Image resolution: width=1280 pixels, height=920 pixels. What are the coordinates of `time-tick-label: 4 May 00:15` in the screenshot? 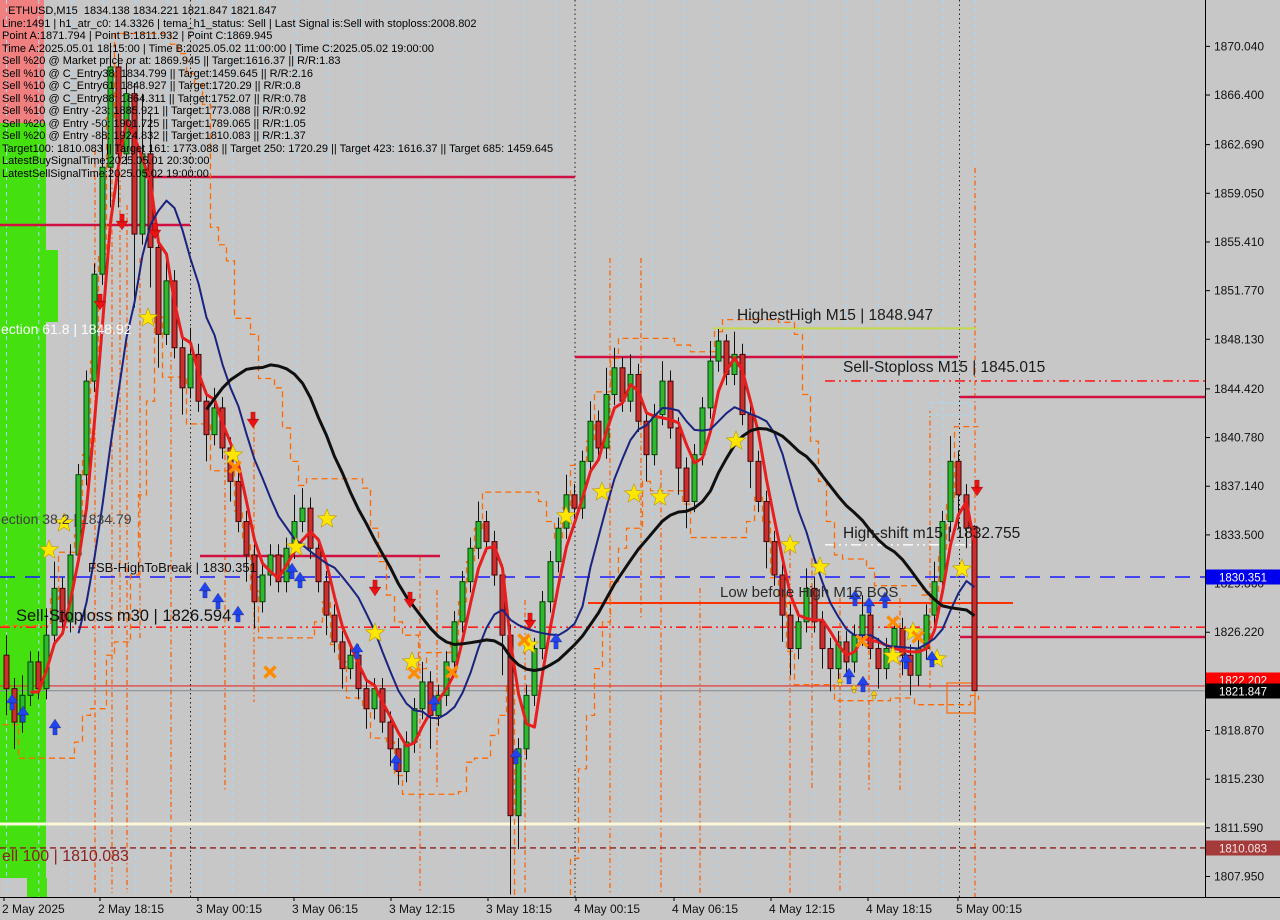 It's located at (607, 909).